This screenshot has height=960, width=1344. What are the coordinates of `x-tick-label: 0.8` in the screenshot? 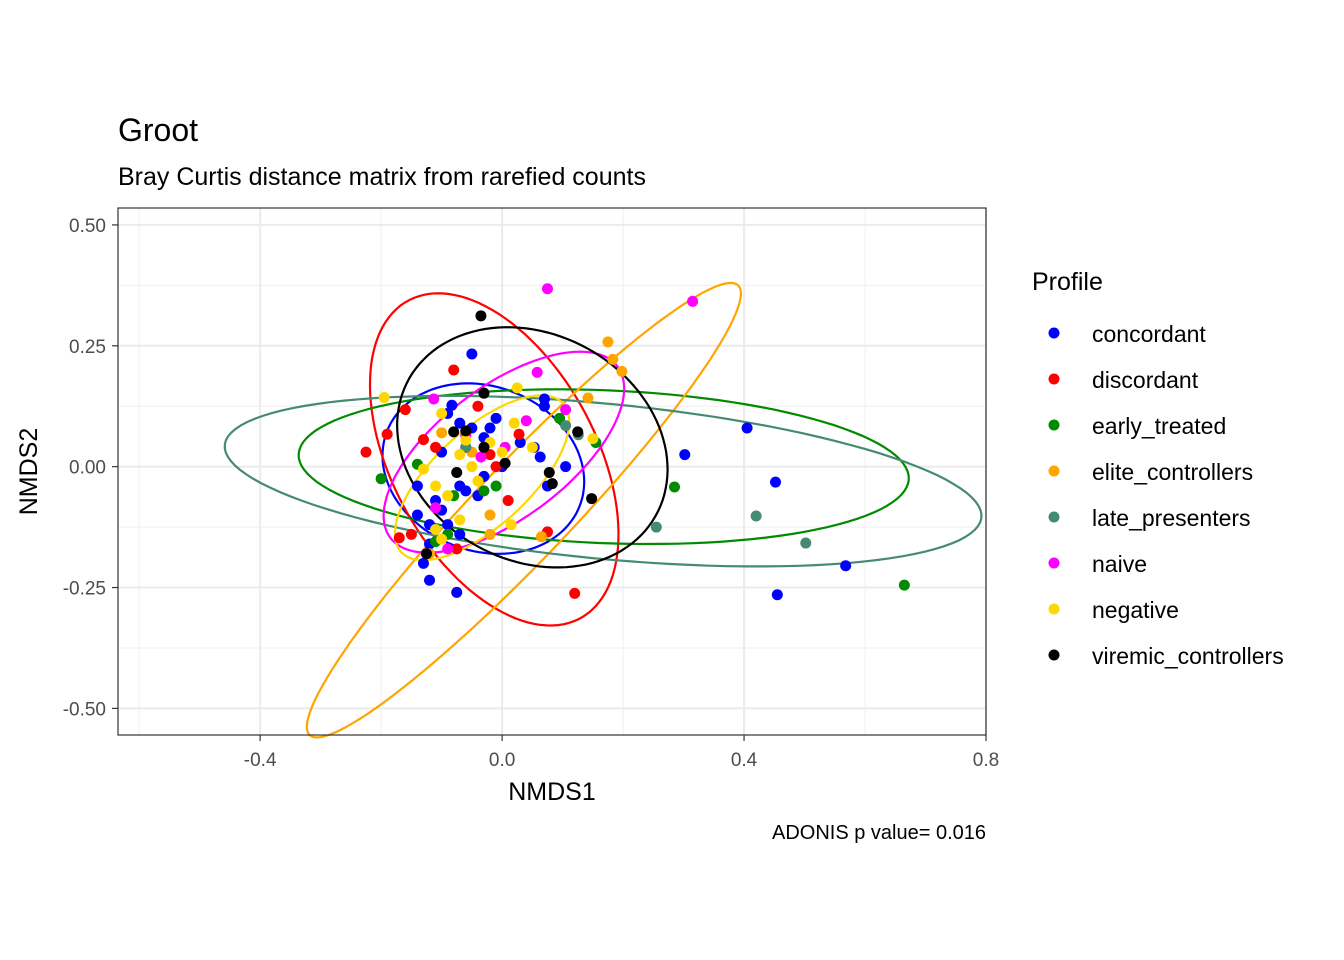 It's located at (986, 760).